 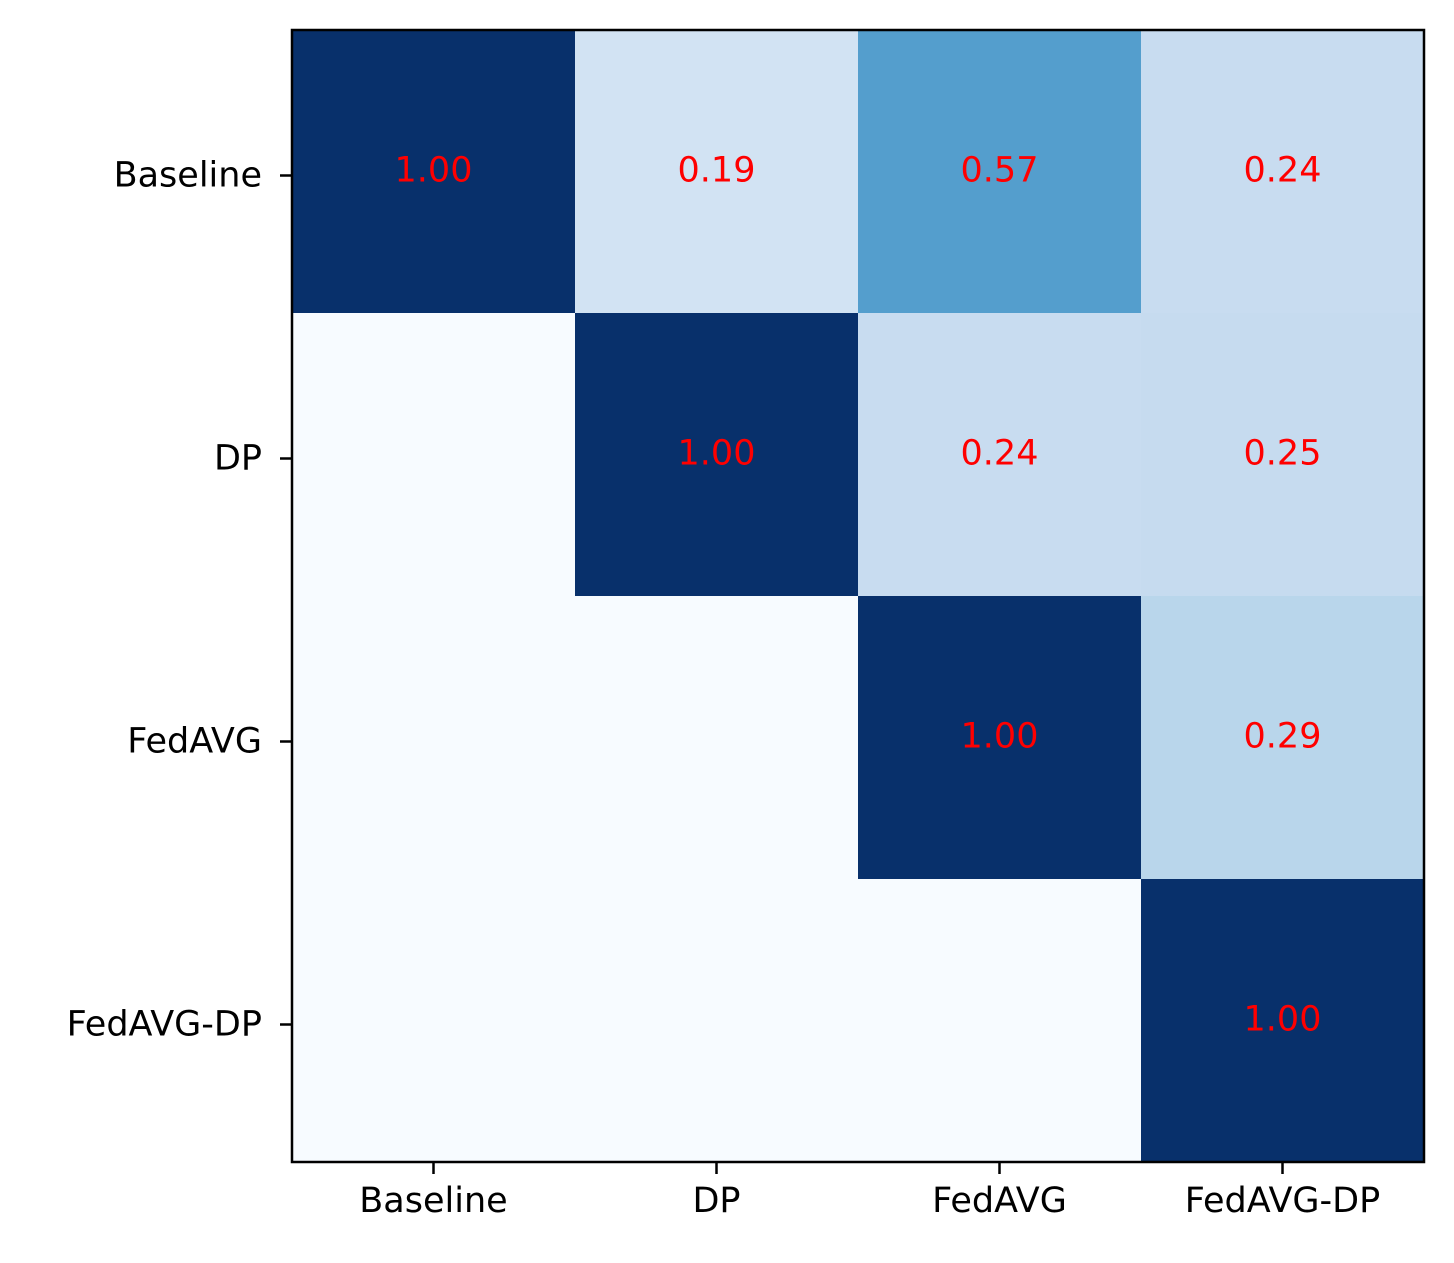 I want to click on x-tick-label: FedAVG-DP, so click(x=1282, y=1201).